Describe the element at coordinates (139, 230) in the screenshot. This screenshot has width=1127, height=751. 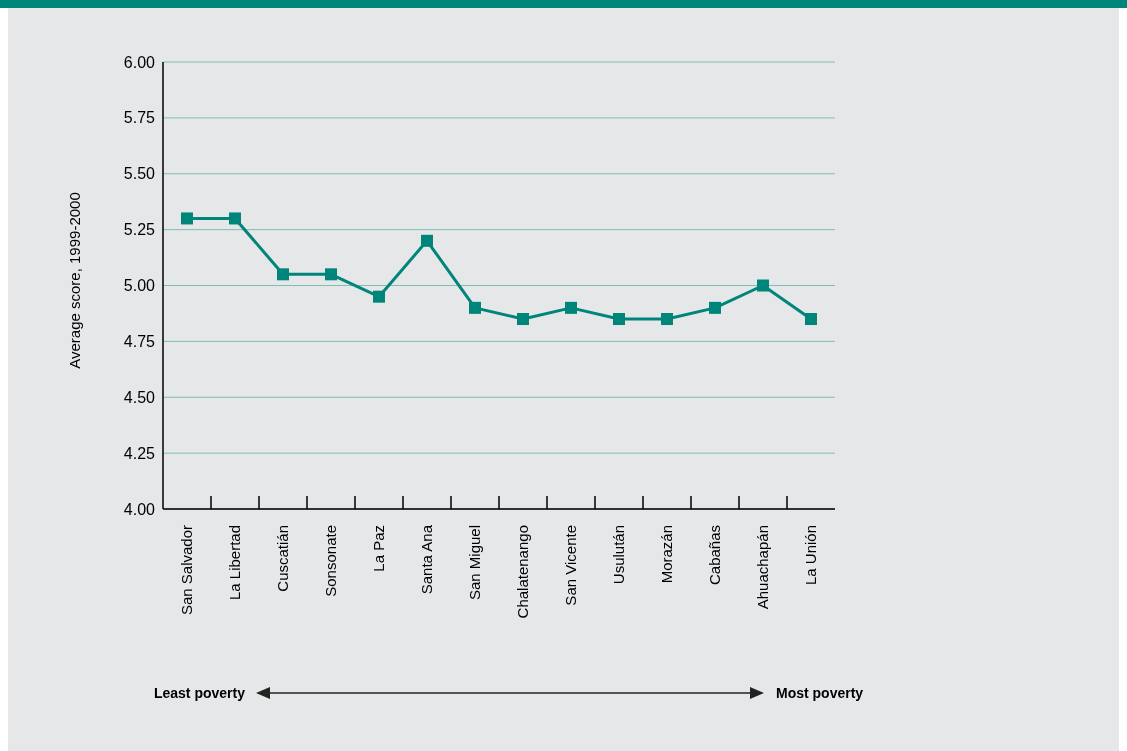
I see `y-tick-label: 5.25` at that location.